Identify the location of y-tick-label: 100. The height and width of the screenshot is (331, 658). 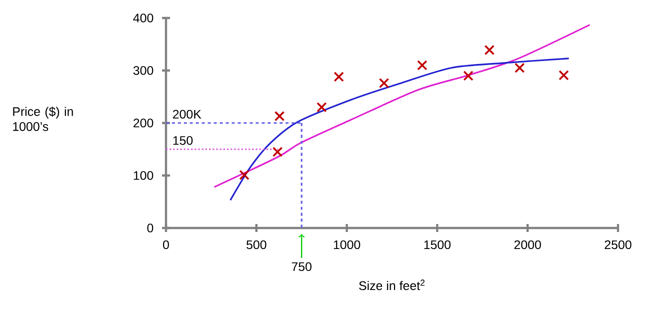
(144, 175).